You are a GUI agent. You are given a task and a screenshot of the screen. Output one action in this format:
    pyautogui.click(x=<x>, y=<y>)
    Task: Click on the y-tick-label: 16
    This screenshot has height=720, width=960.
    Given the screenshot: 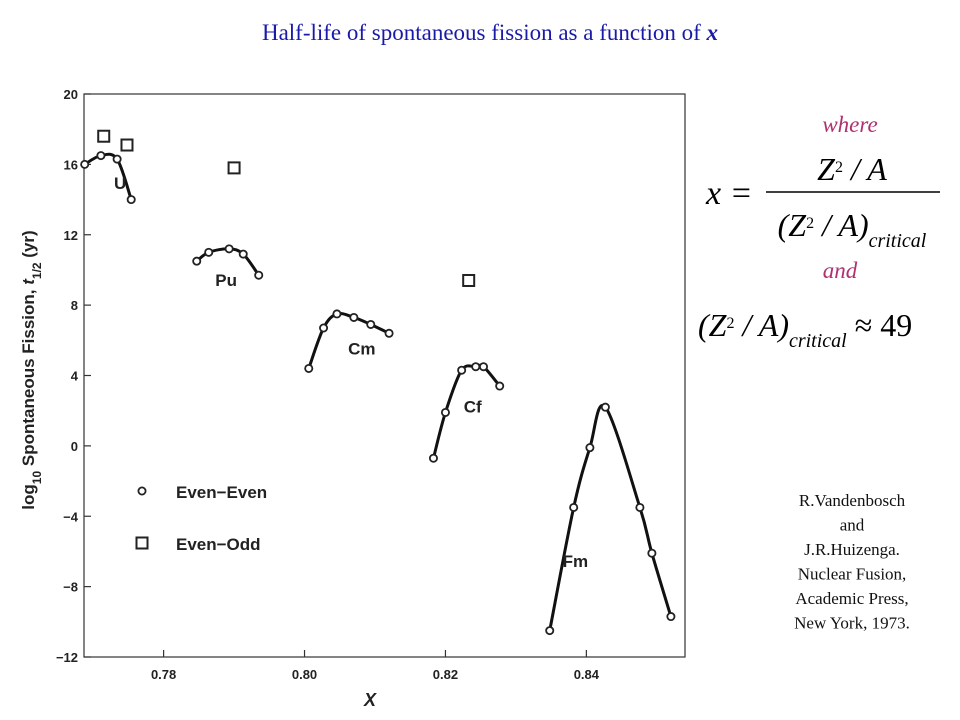 What is the action you would take?
    pyautogui.click(x=71, y=164)
    